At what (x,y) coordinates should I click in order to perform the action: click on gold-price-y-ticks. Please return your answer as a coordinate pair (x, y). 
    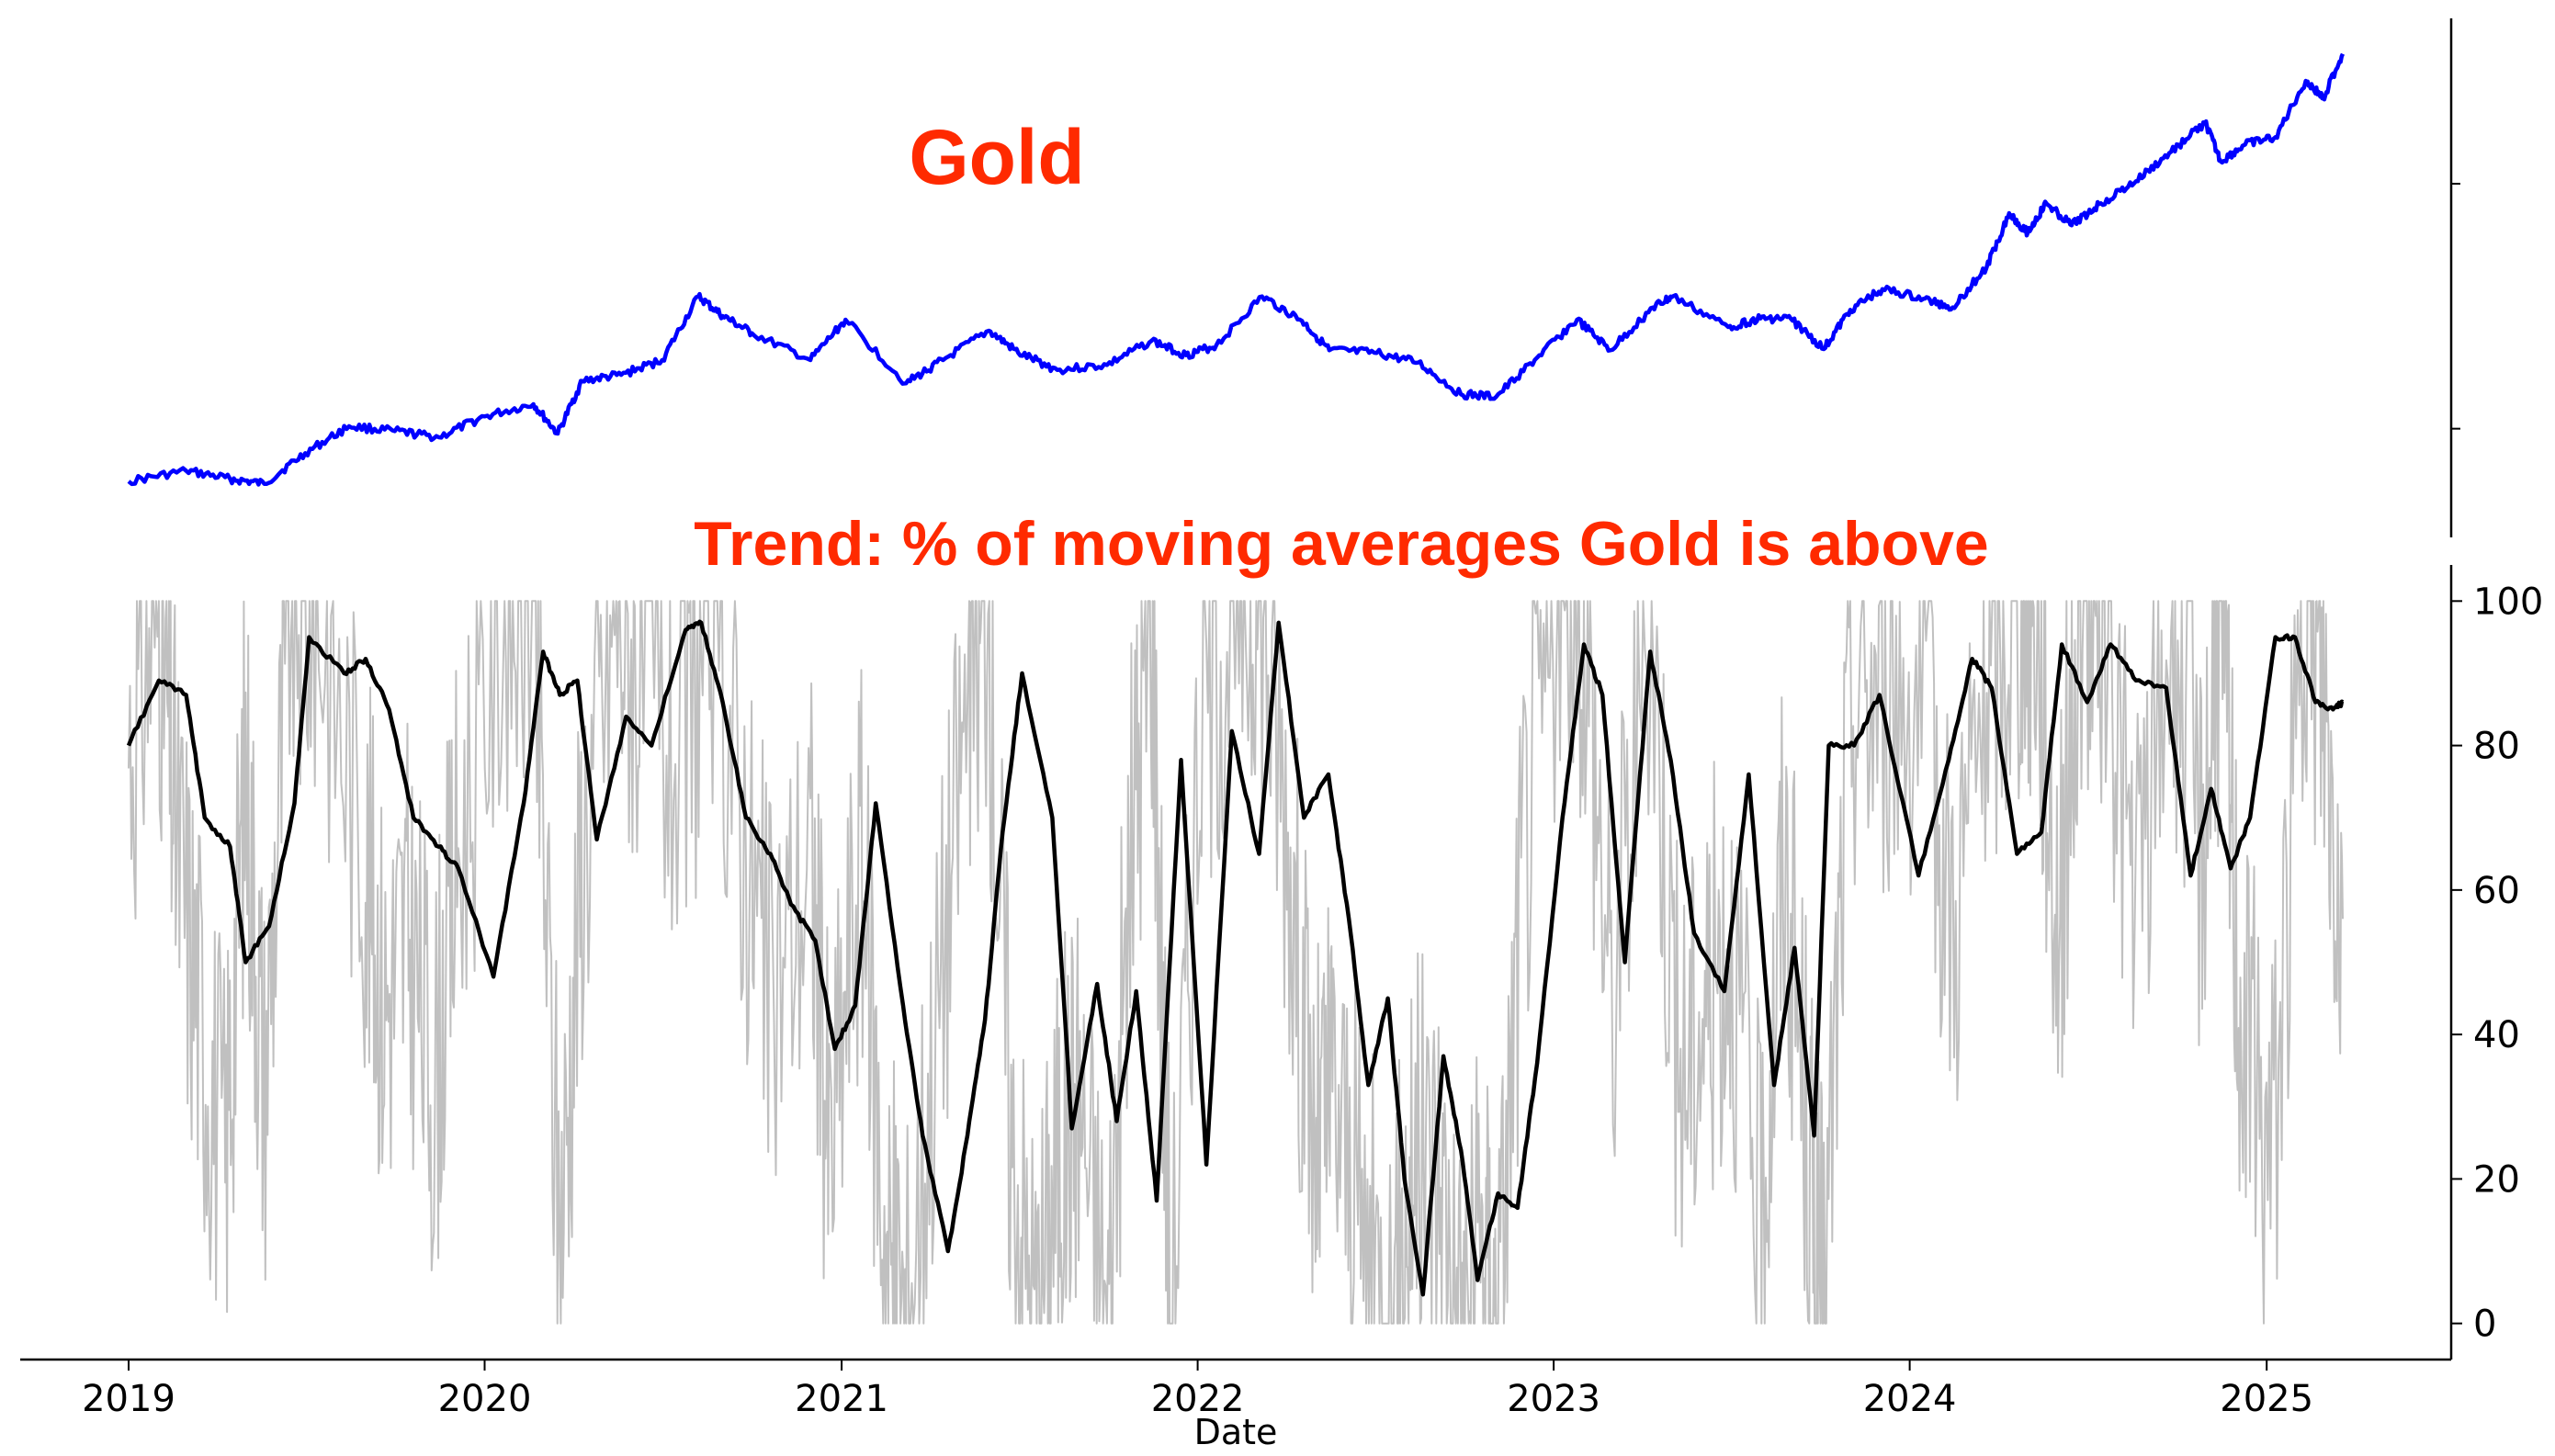
    Looking at the image, I should click on (2455, 306).